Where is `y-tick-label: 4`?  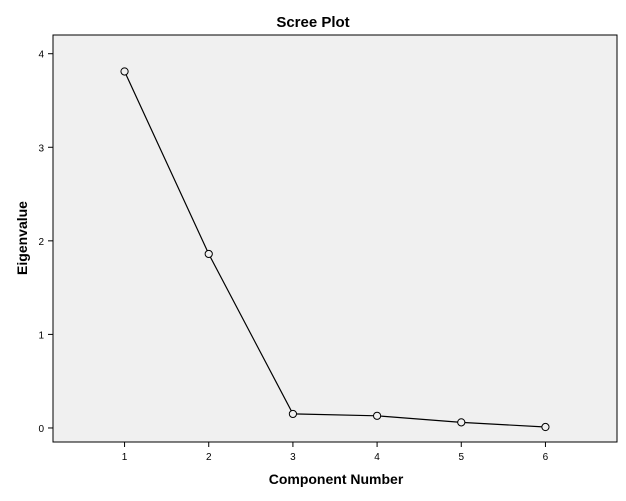
y-tick-label: 4 is located at coordinates (41, 55).